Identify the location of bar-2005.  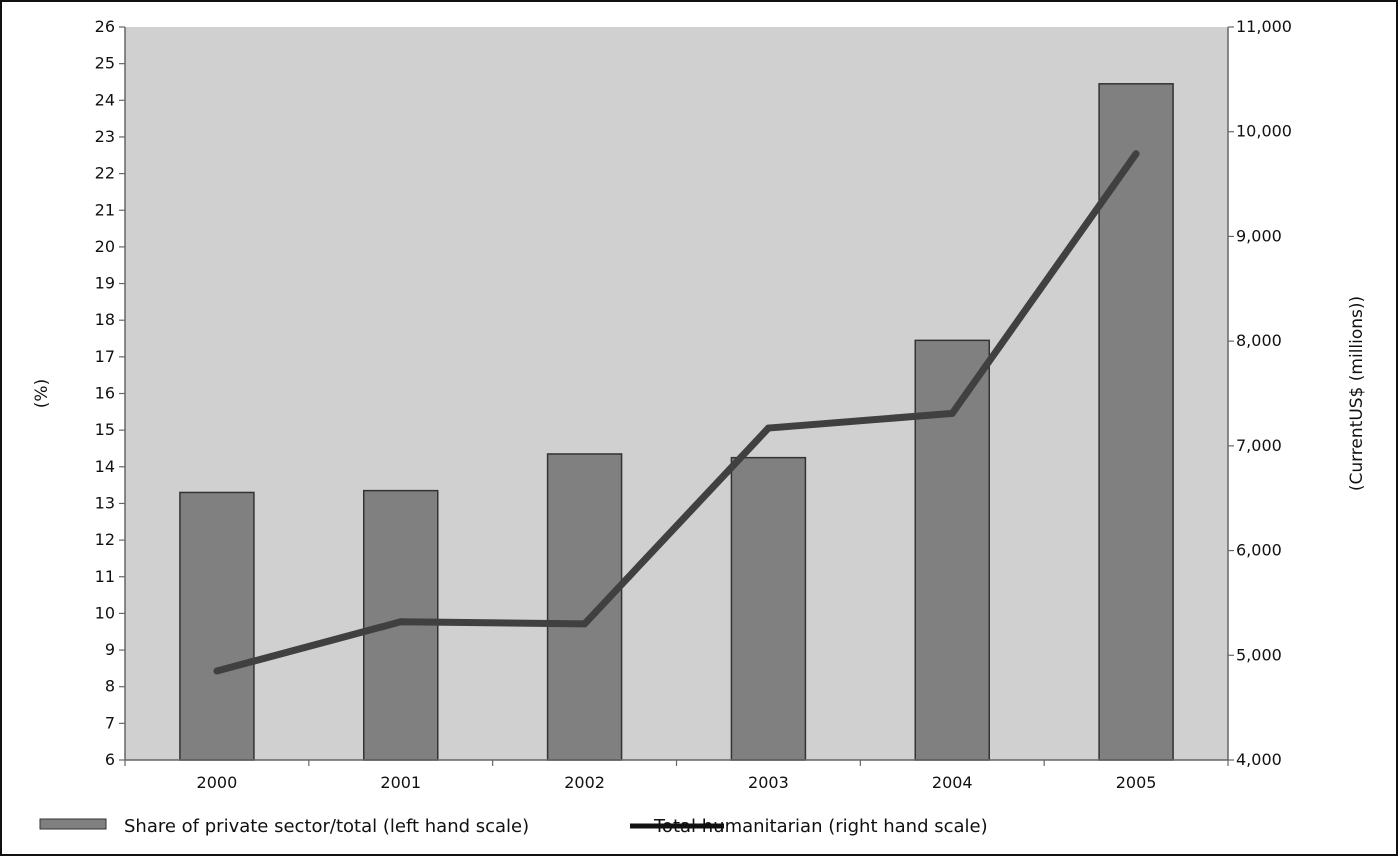
(1136, 422).